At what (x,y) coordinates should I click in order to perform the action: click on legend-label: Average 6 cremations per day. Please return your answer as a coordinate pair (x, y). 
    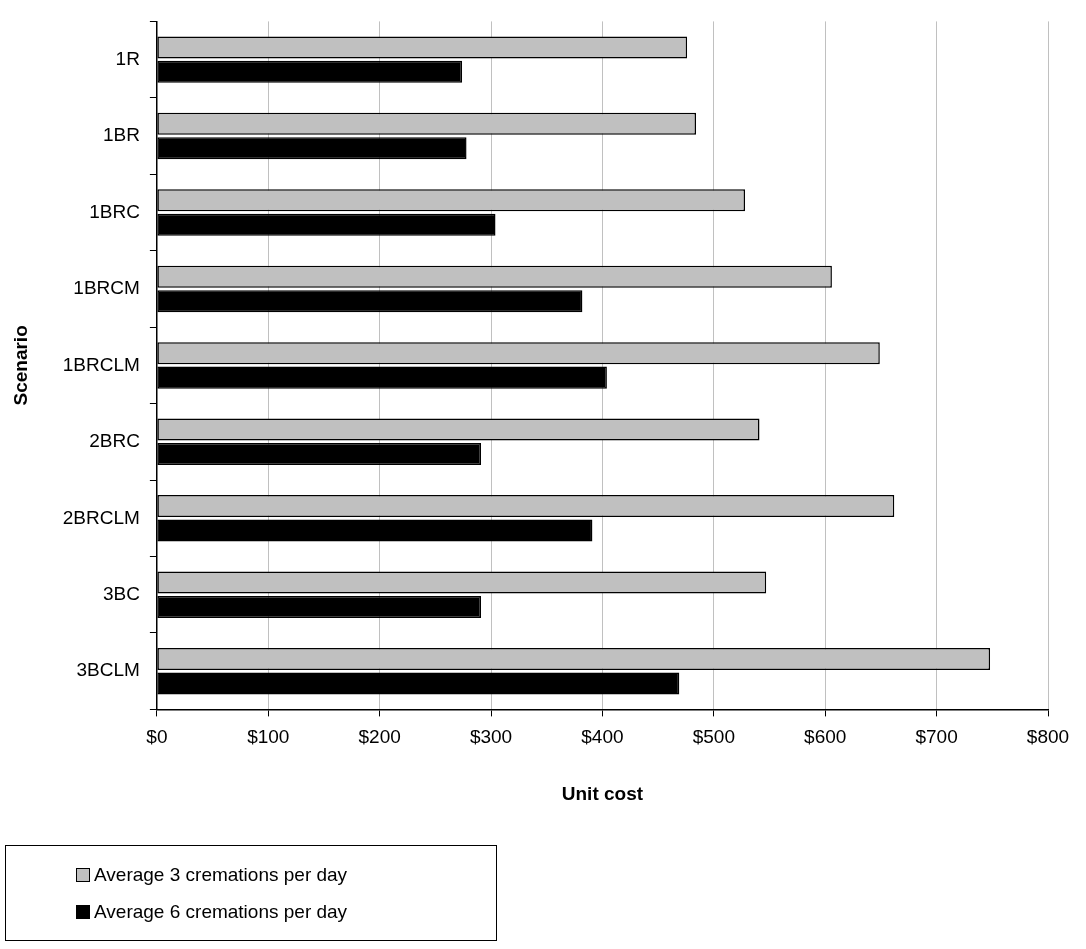
    Looking at the image, I should click on (221, 911).